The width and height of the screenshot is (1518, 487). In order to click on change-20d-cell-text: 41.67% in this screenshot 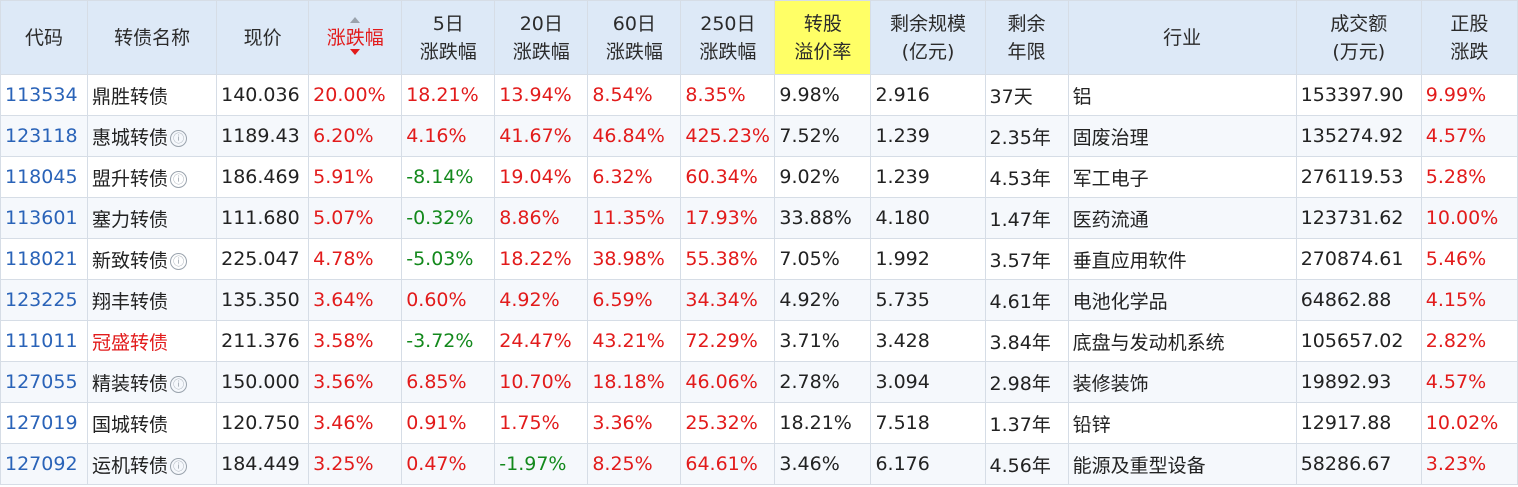, I will do `click(535, 136)`.